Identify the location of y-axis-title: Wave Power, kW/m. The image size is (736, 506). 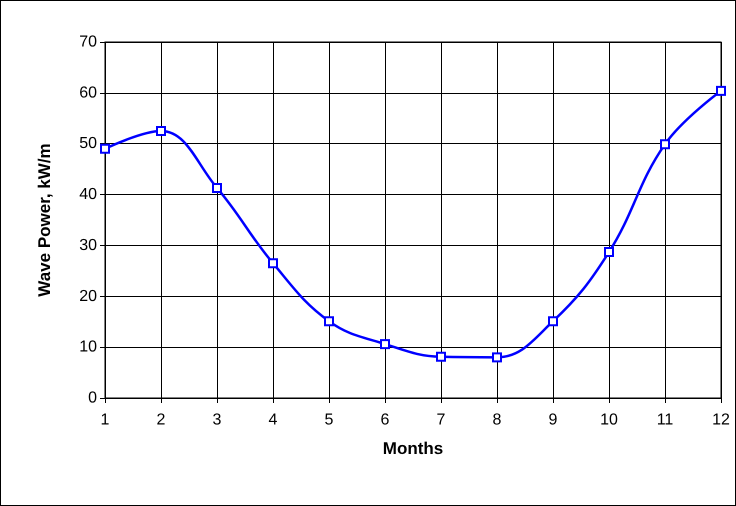
(44, 220).